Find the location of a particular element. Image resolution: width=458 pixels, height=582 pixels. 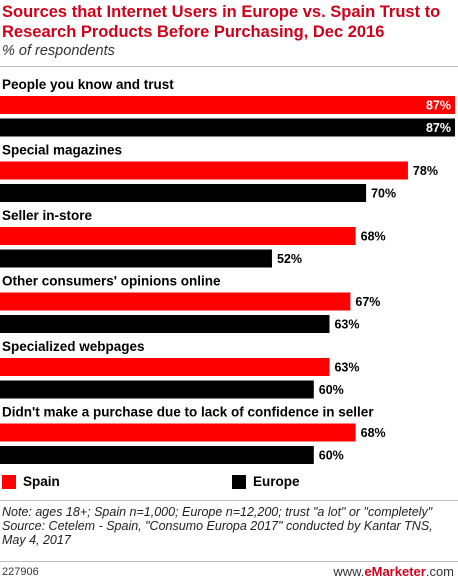

footer-divider-top is located at coordinates (229, 500).